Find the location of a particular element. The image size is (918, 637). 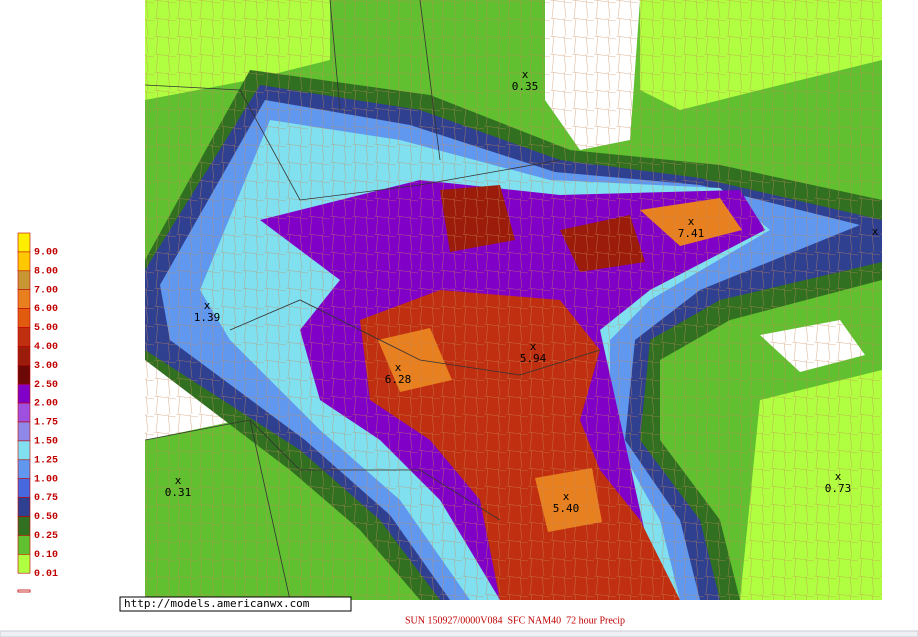

point-value: 7.41 is located at coordinates (691, 233).